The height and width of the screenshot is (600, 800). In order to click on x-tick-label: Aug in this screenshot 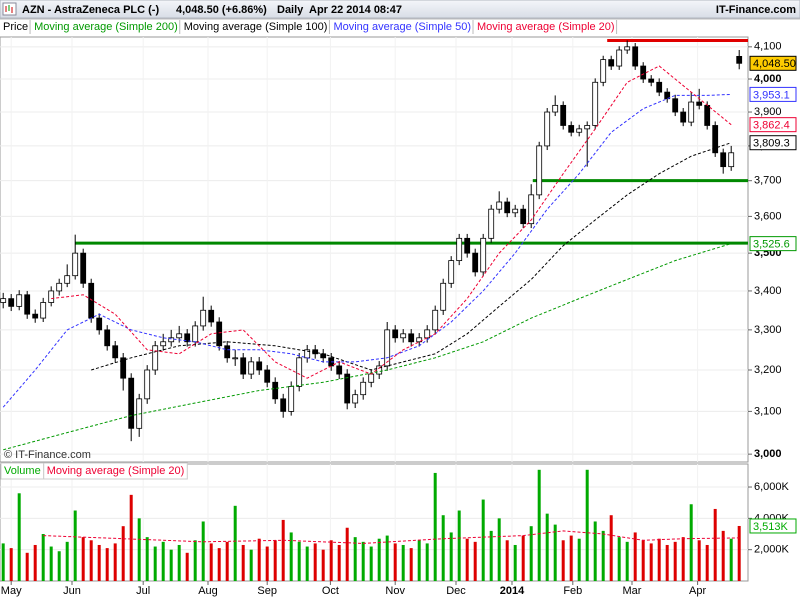, I will do `click(208, 591)`.